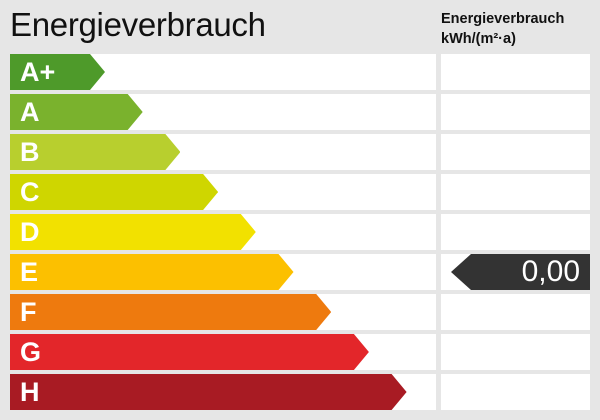 This screenshot has width=600, height=420. I want to click on rating-arrow: C, so click(114, 192).